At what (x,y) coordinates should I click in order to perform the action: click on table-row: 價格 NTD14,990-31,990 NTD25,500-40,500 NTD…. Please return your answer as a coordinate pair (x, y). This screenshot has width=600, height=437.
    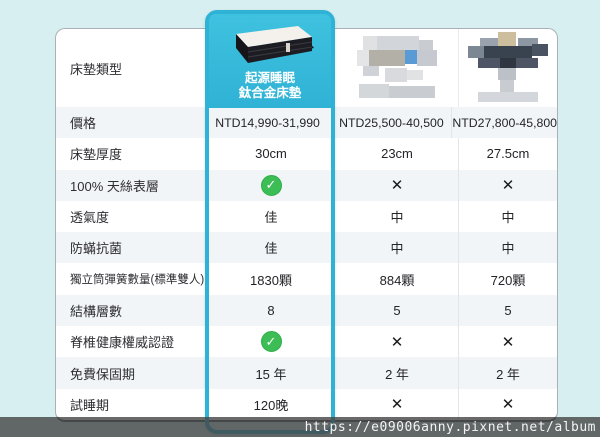
    Looking at the image, I should click on (306, 123).